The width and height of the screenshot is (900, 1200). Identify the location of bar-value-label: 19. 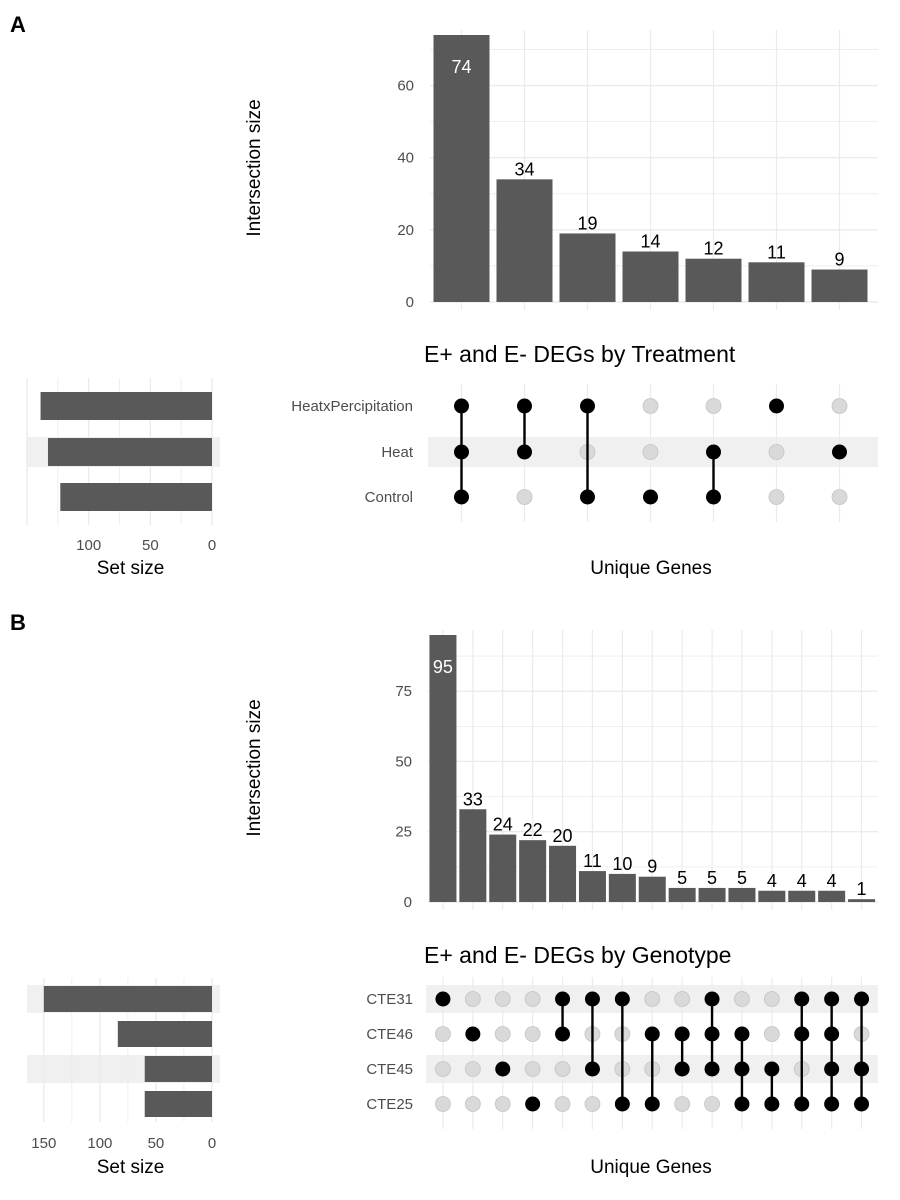
(587, 223).